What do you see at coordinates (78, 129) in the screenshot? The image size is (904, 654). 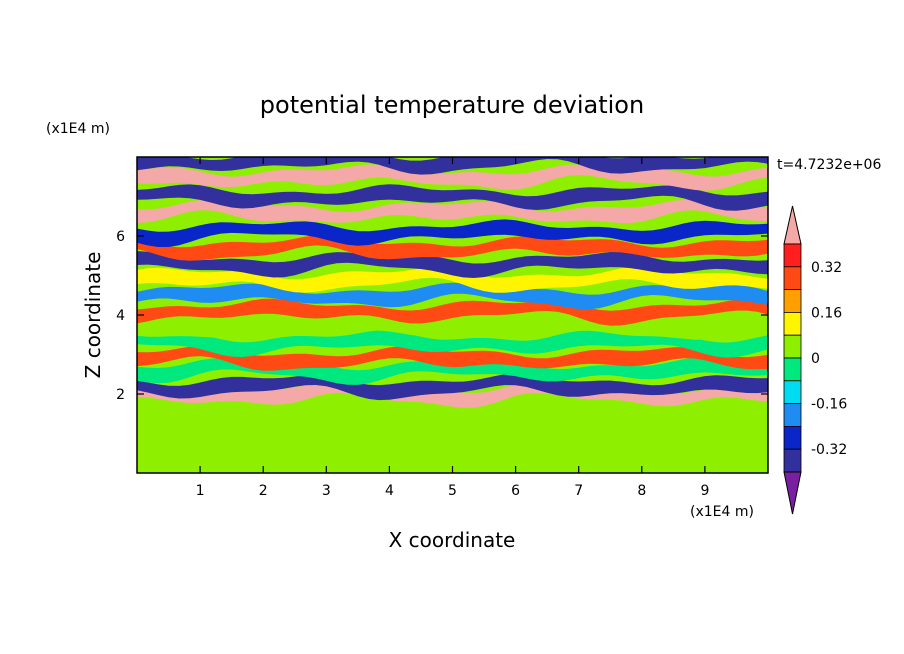 I see `y-axis-unit: (x1E4 m)` at bounding box center [78, 129].